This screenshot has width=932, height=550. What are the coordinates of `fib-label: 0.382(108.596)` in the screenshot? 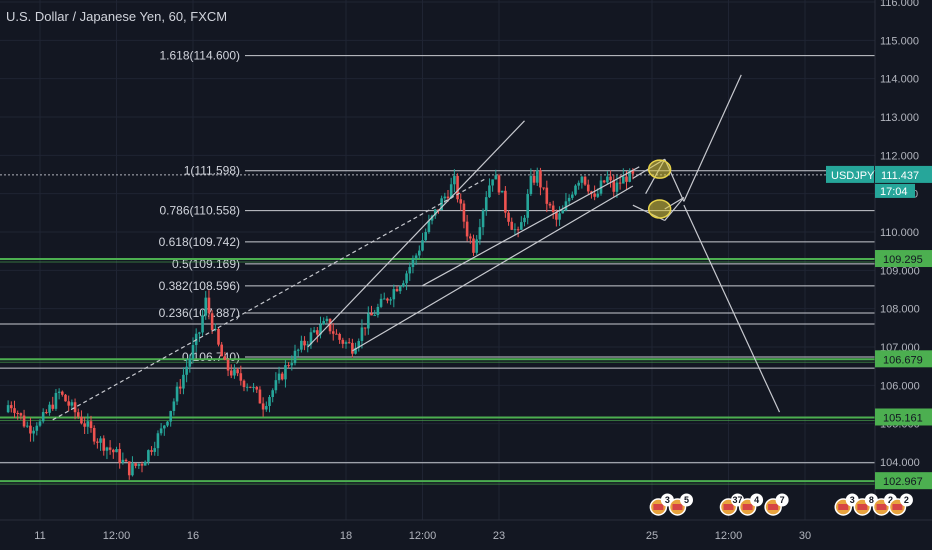 It's located at (199, 286).